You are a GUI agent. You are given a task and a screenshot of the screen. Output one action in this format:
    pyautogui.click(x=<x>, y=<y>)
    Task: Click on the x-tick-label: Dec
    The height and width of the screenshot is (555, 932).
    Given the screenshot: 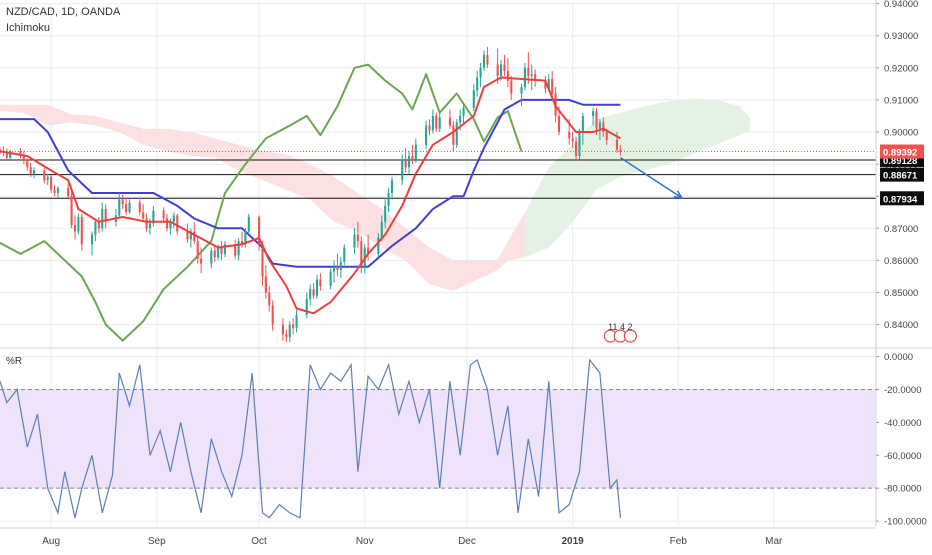 What is the action you would take?
    pyautogui.click(x=467, y=541)
    